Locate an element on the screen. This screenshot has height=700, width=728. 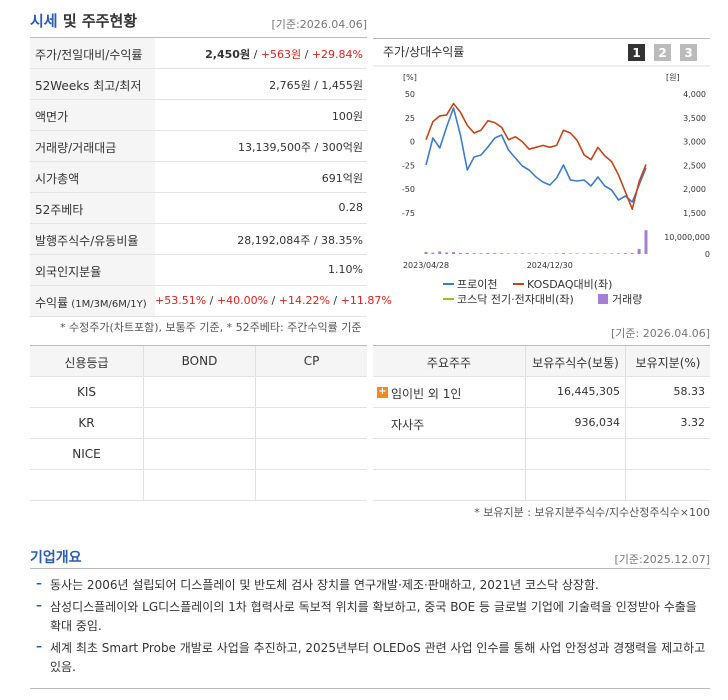
value-part: +29.84% is located at coordinates (337, 54).